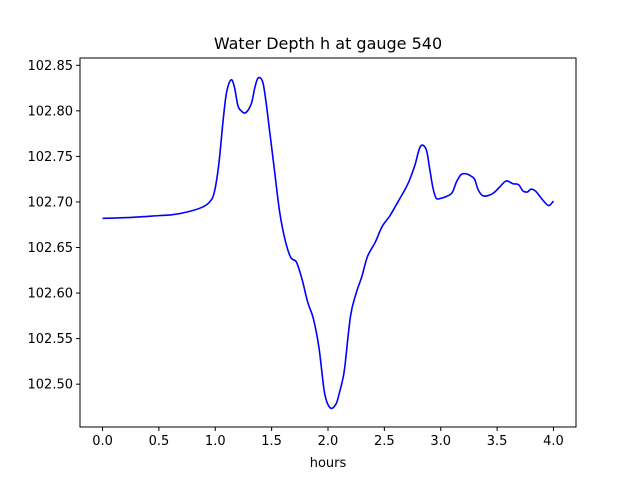 Image resolution: width=640 pixels, height=480 pixels. Describe the element at coordinates (51, 248) in the screenshot. I see `y-tick-label: 102.65` at that location.